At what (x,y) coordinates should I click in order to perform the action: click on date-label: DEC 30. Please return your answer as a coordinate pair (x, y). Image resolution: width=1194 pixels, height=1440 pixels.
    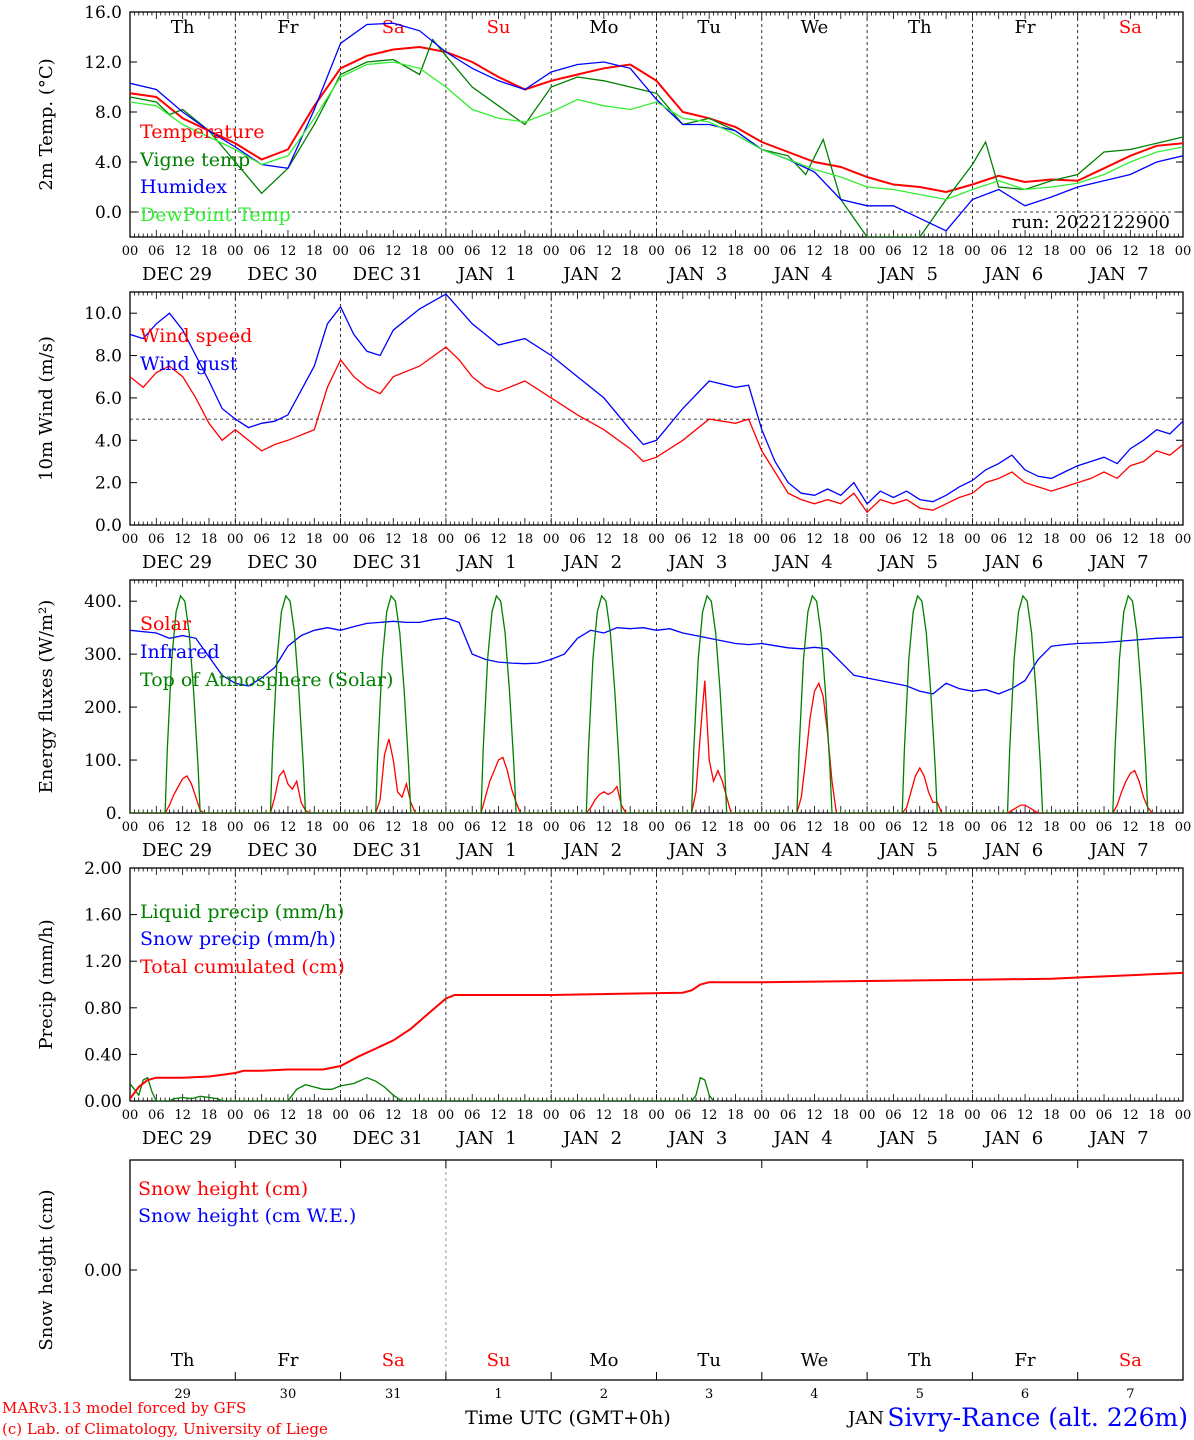
    Looking at the image, I should click on (282, 274).